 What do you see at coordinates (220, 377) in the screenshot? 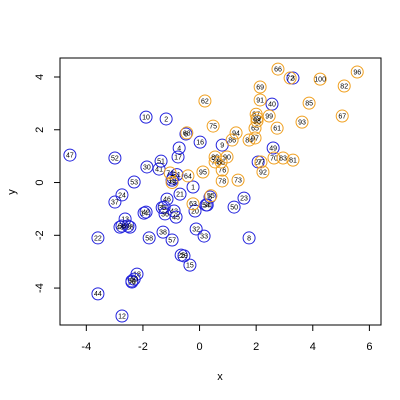
I see `x-axis-label: x` at bounding box center [220, 377].